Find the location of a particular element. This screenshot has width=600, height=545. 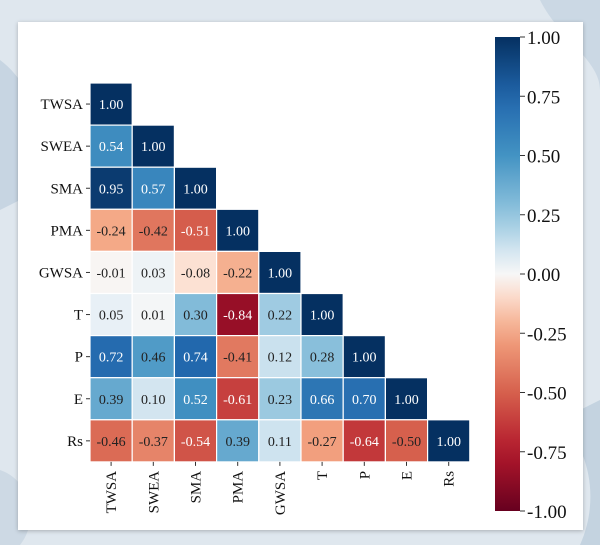

heatmap-cell-P-TWSA is located at coordinates (111, 357).